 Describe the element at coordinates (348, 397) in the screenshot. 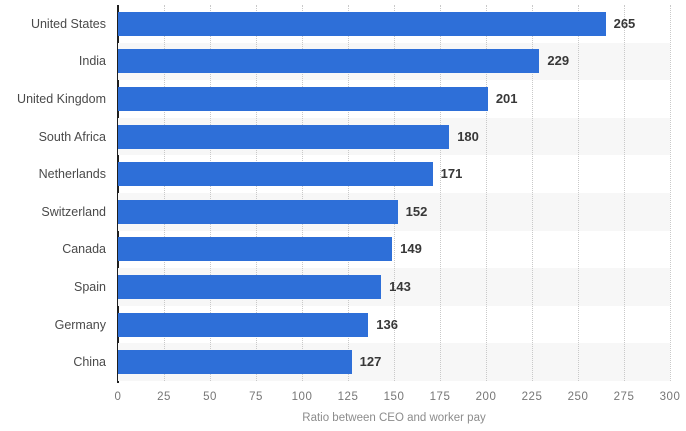

I see `x-tick-label: 125` at that location.